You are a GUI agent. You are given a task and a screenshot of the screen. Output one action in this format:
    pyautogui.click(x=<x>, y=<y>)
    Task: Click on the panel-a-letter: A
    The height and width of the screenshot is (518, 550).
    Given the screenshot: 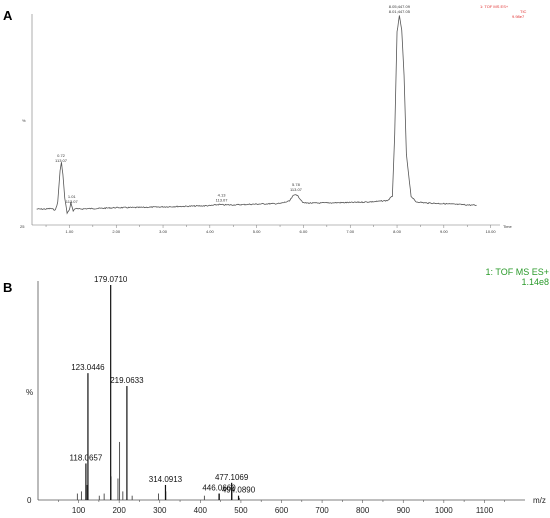 What is the action you would take?
    pyautogui.click(x=8, y=15)
    